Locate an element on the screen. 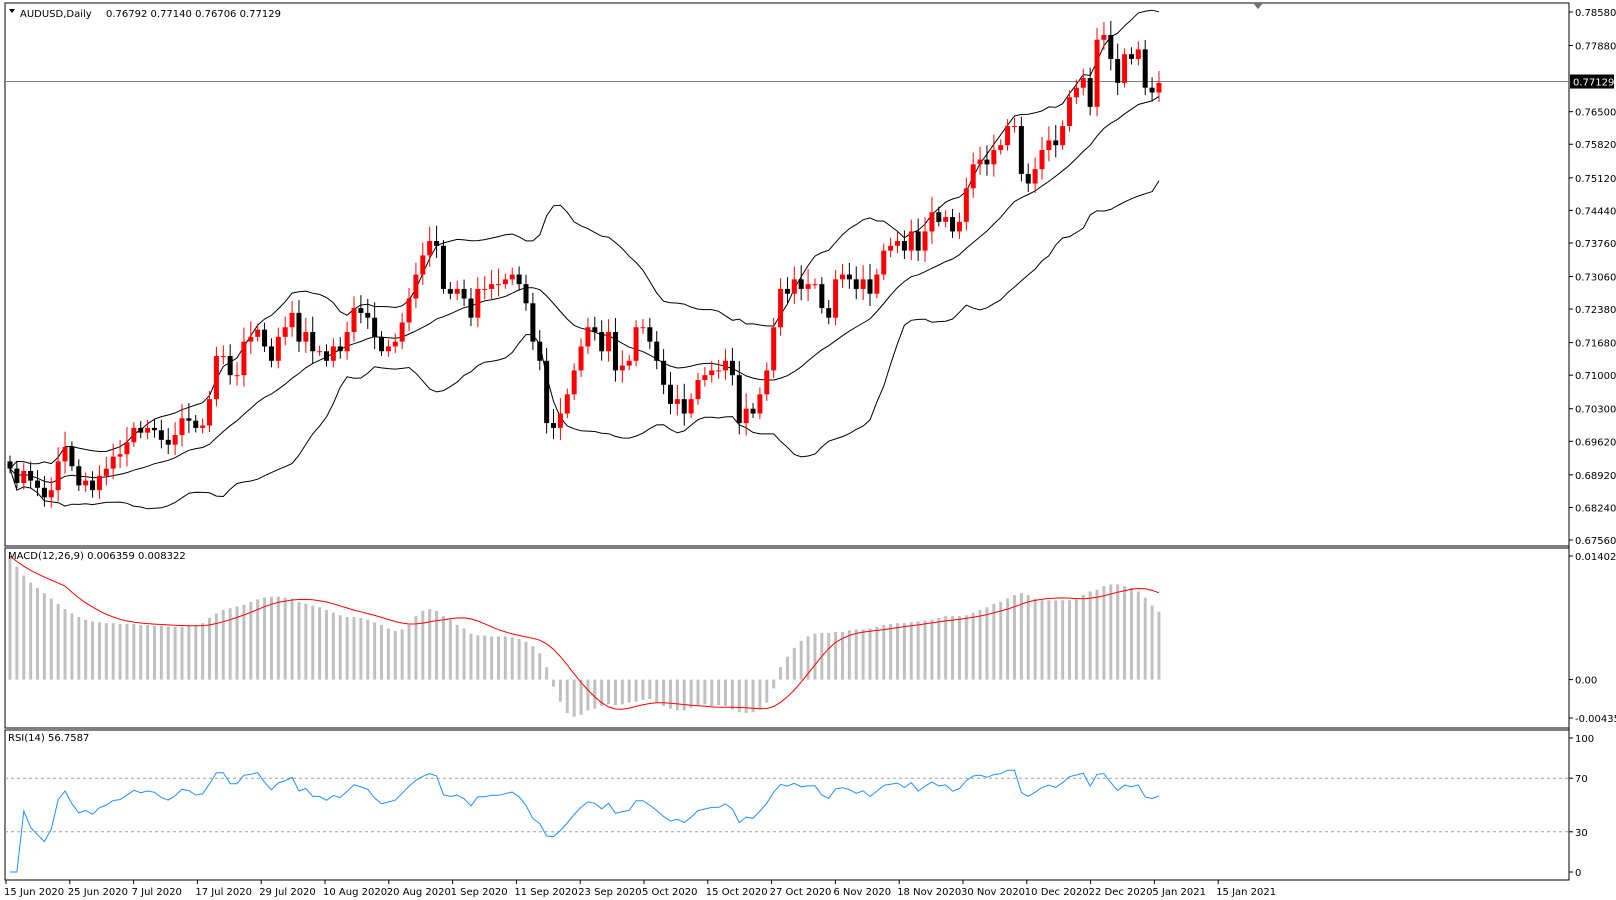 The width and height of the screenshot is (1616, 900). time-axis-label: 17 Jul 2020 is located at coordinates (223, 892).